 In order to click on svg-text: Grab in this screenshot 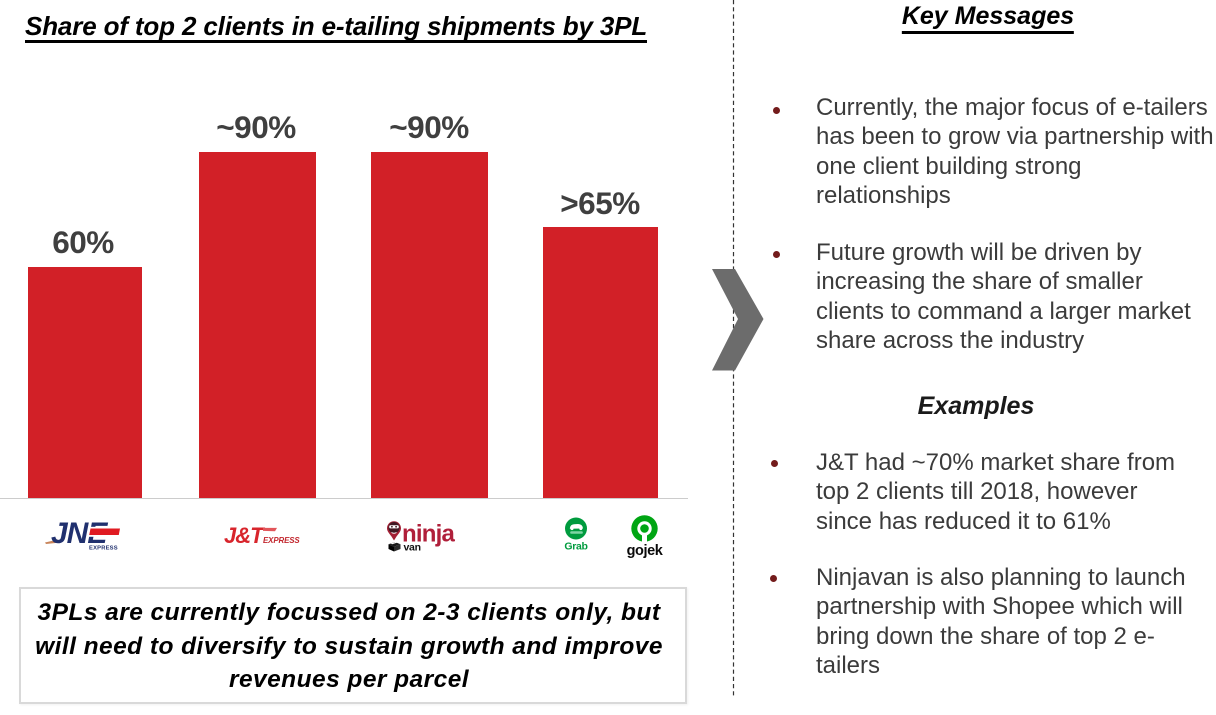, I will do `click(575, 547)`.